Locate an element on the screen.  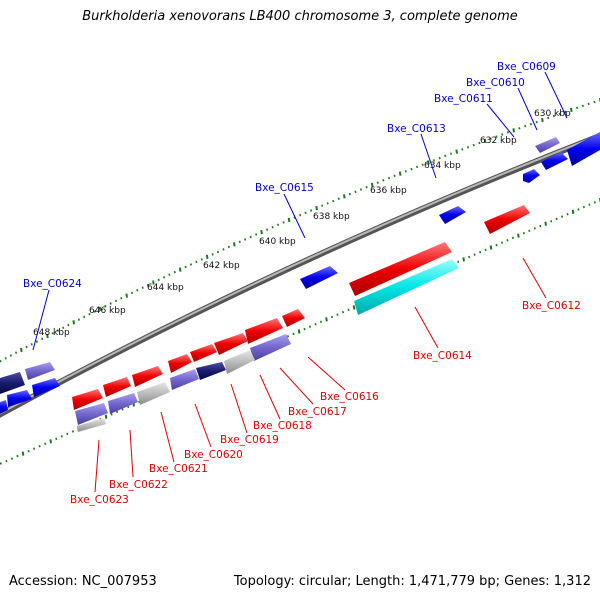
gene-label-bxe-c0622: Bxe_C0622 is located at coordinates (138, 485).